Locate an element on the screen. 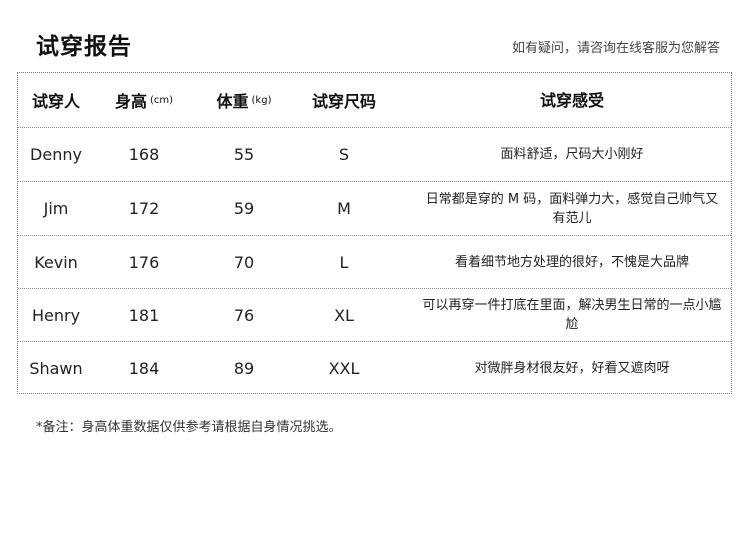  cell-size: XXL is located at coordinates (344, 368).